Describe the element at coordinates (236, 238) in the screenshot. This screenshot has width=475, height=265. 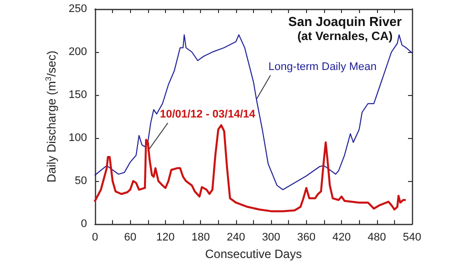
I see `x-tick-label: 240` at that location.